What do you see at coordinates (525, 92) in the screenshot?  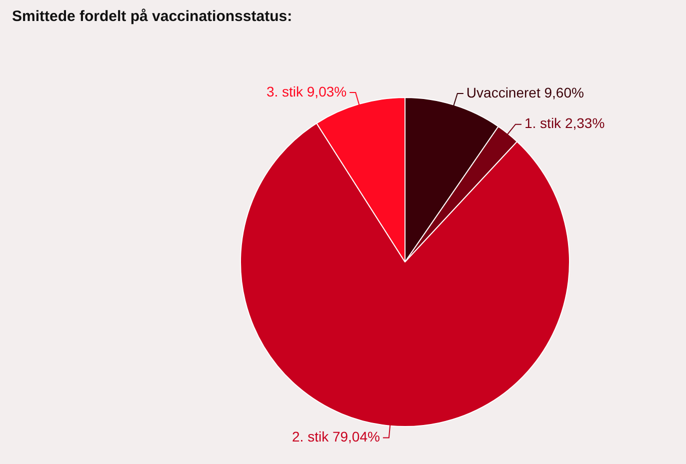 I see `slice-label: Uvaccineret 9,60%` at bounding box center [525, 92].